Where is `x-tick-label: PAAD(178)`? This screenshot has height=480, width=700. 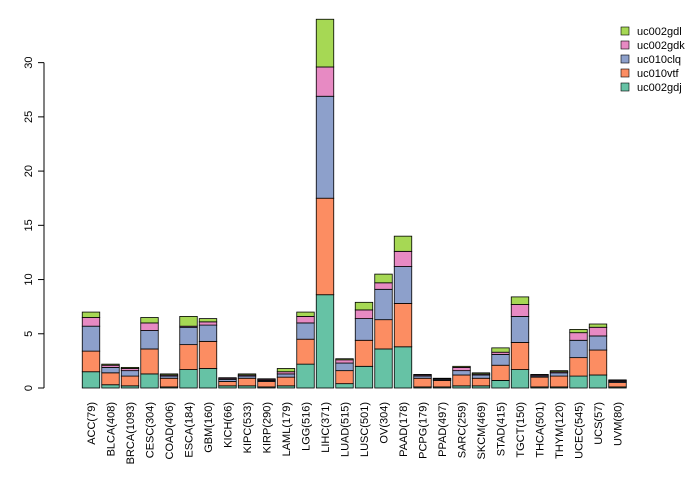
x-tick-label: PAAD(178) is located at coordinates (404, 429).